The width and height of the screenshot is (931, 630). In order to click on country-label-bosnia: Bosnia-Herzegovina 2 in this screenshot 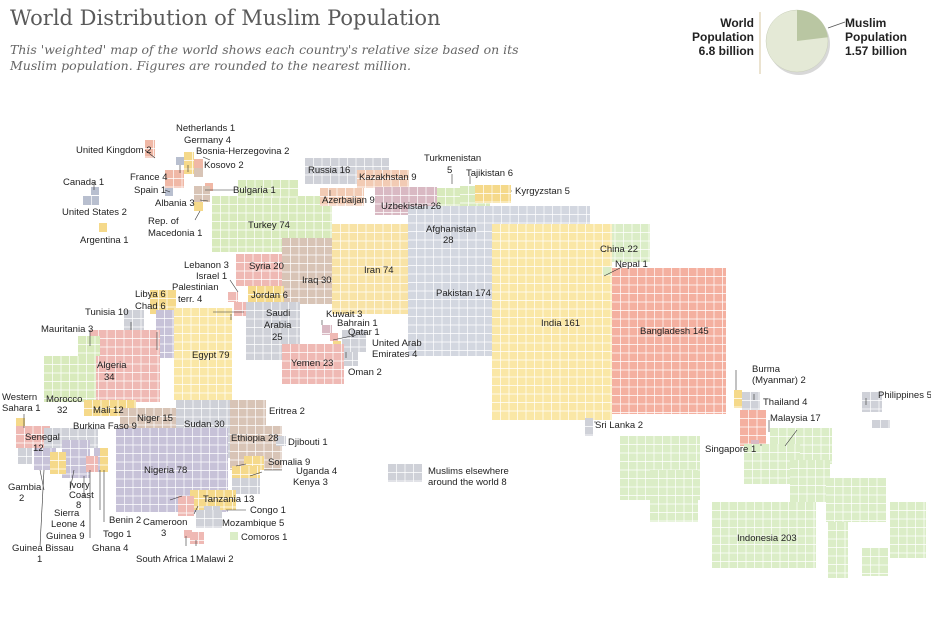, I will do `click(242, 151)`.